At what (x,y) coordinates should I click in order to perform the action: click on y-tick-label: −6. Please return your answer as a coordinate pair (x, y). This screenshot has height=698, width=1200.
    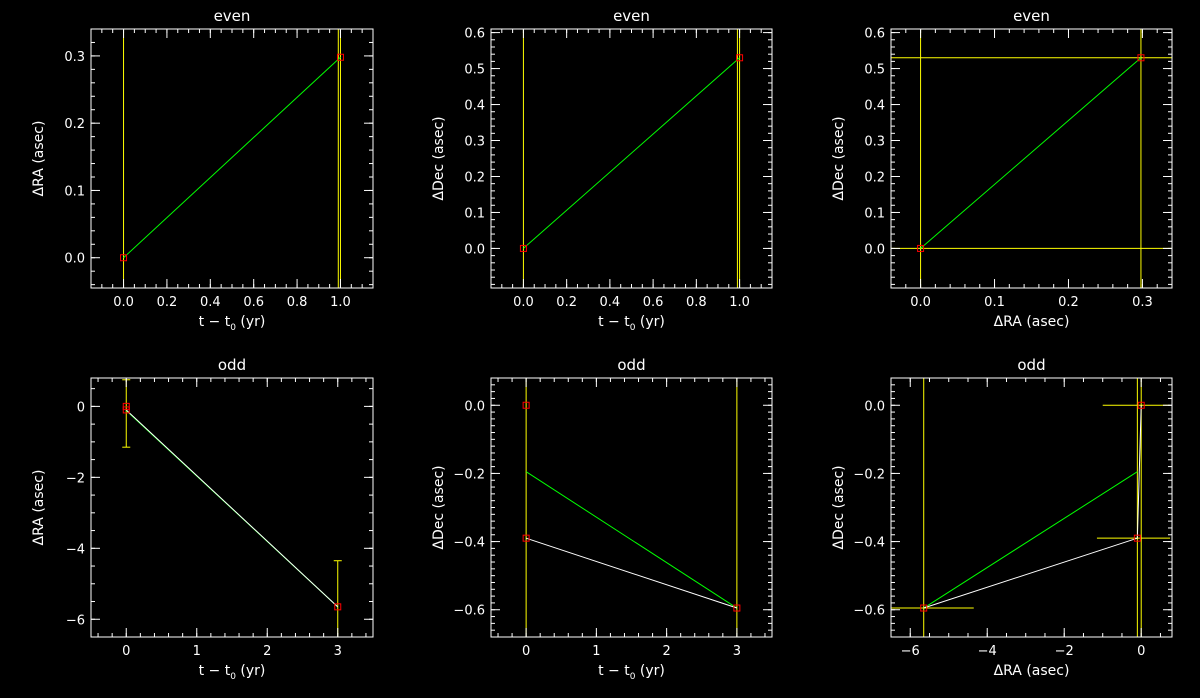
    Looking at the image, I should click on (75, 620).